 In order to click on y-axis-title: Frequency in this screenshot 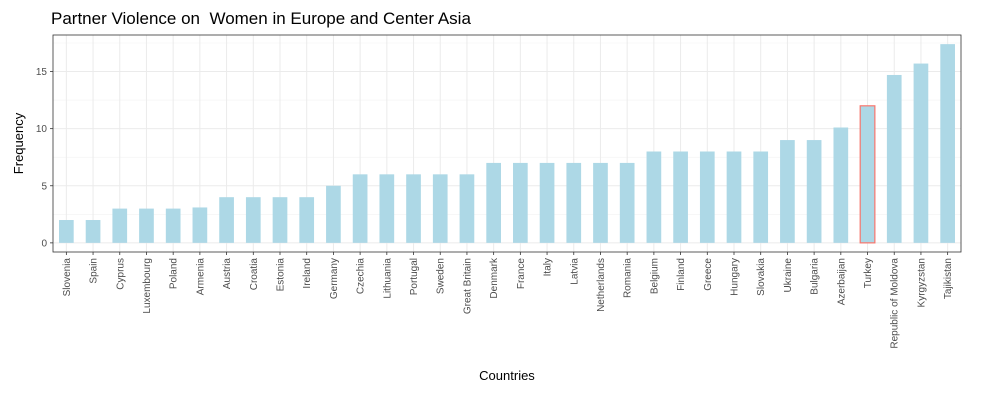, I will do `click(18, 143)`.